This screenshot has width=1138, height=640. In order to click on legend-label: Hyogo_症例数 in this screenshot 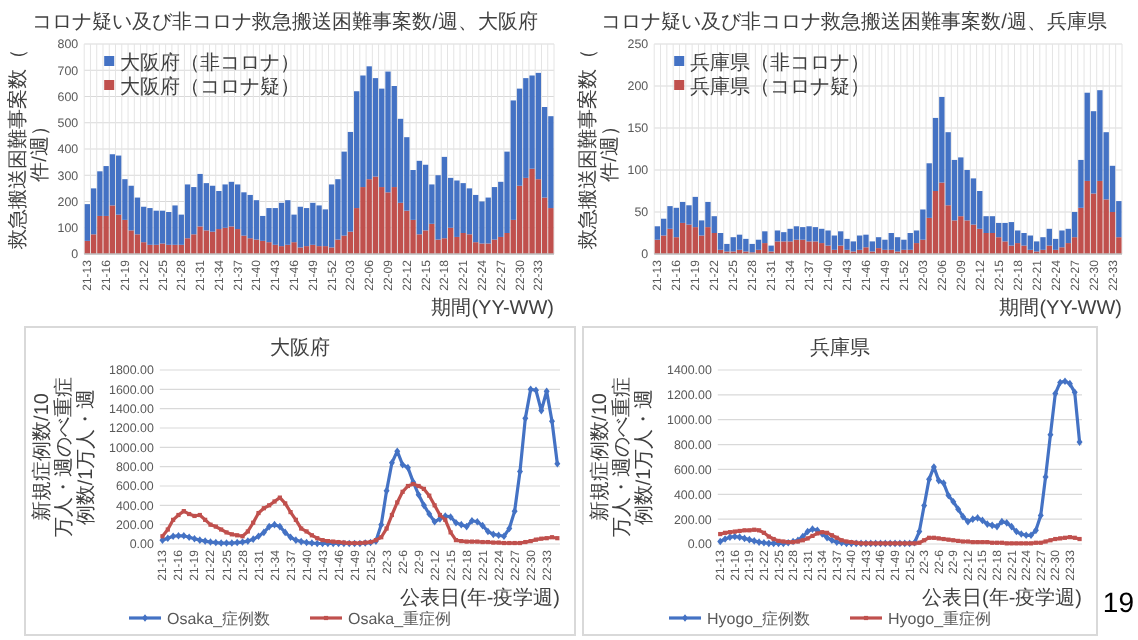, I will do `click(759, 619)`.